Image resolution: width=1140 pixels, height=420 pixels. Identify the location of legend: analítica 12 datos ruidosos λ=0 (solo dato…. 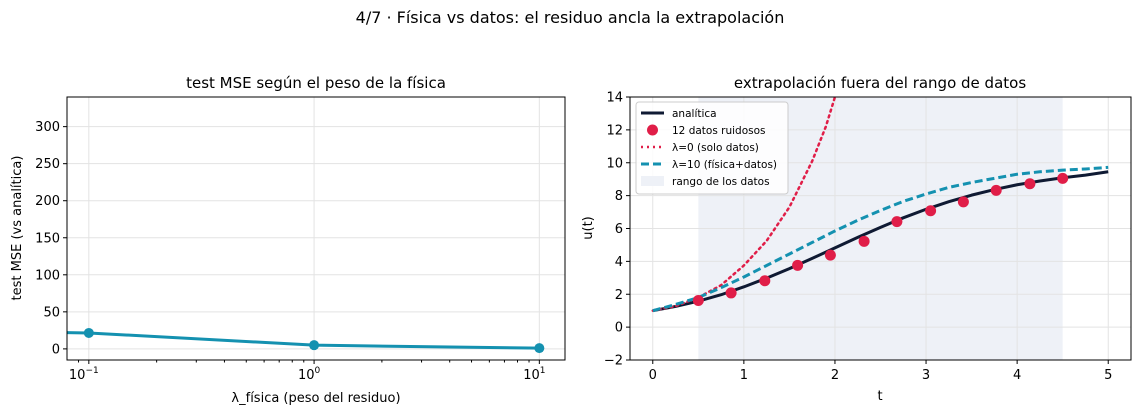
(712, 148).